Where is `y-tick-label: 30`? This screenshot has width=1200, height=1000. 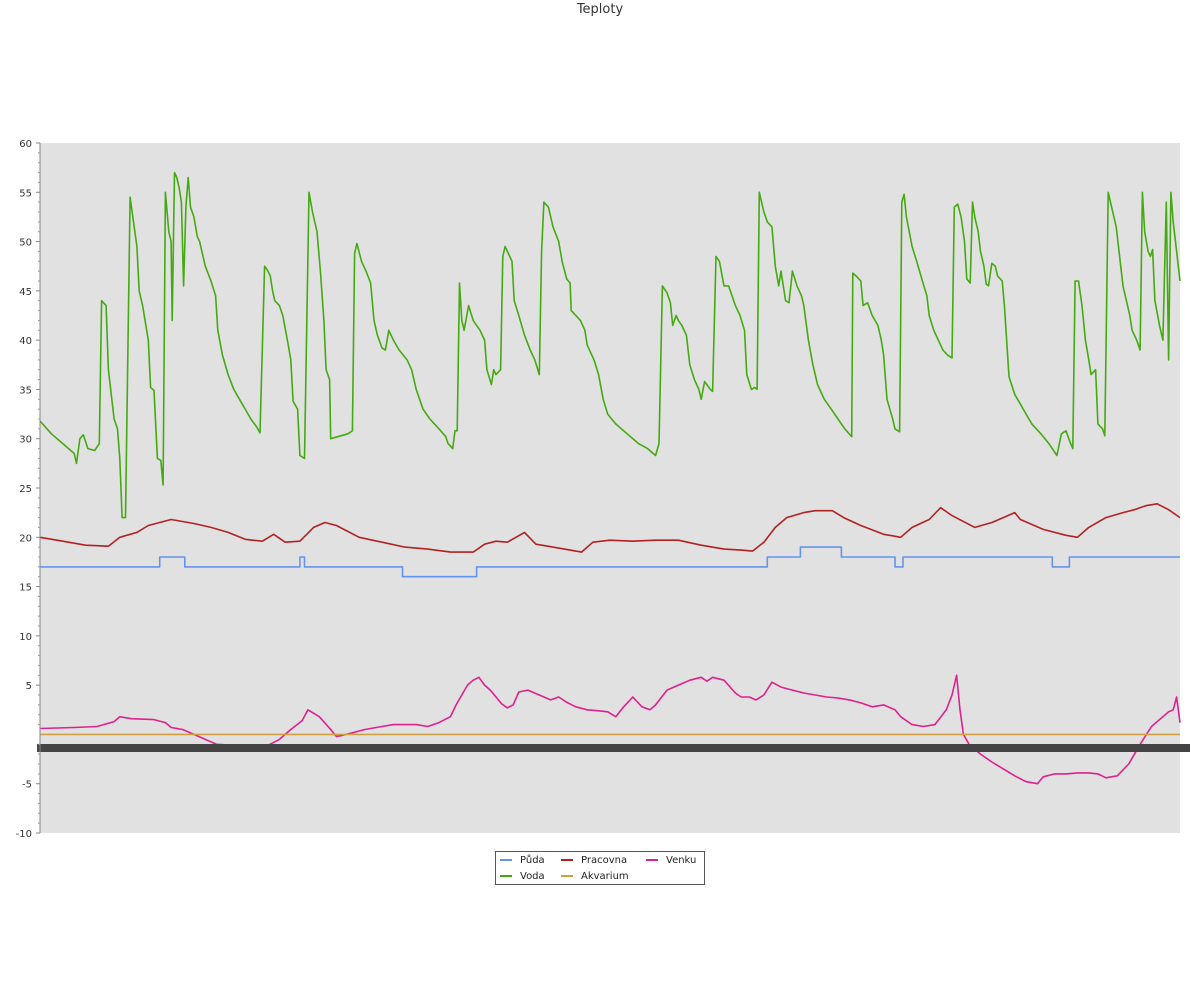
y-tick-label: 30 is located at coordinates (25, 440).